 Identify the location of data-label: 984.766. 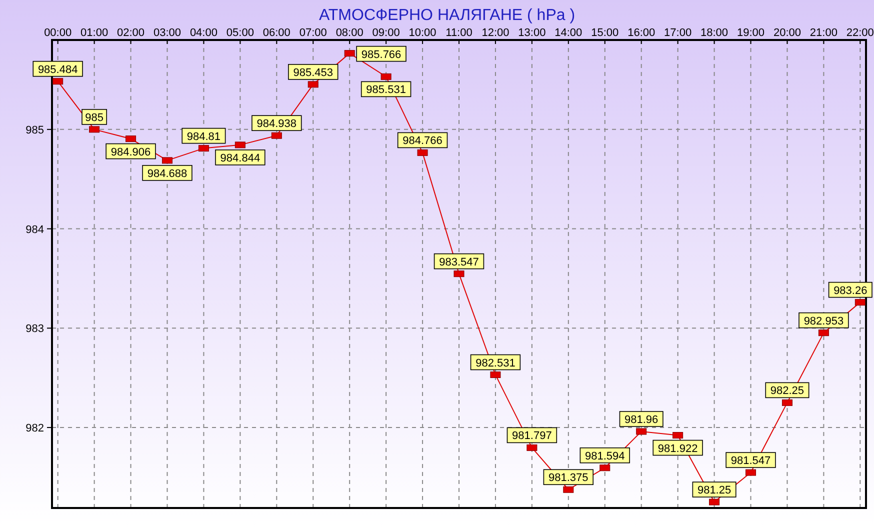
(422, 141).